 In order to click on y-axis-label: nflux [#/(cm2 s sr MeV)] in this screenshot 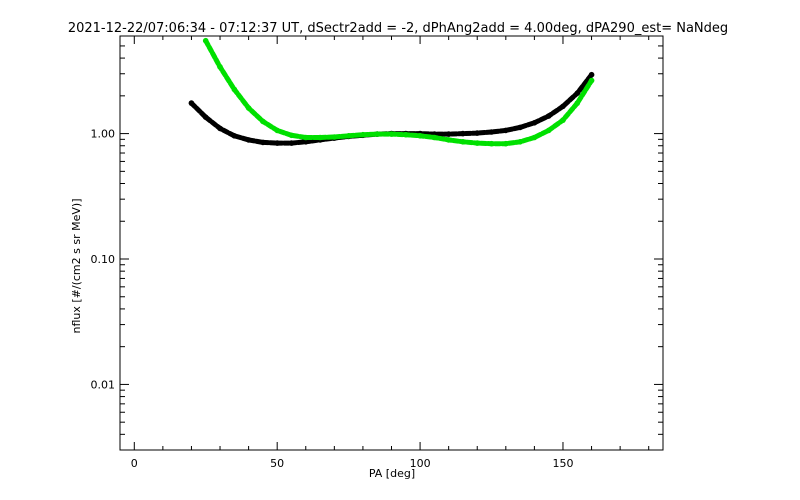, I will do `click(76, 266)`.